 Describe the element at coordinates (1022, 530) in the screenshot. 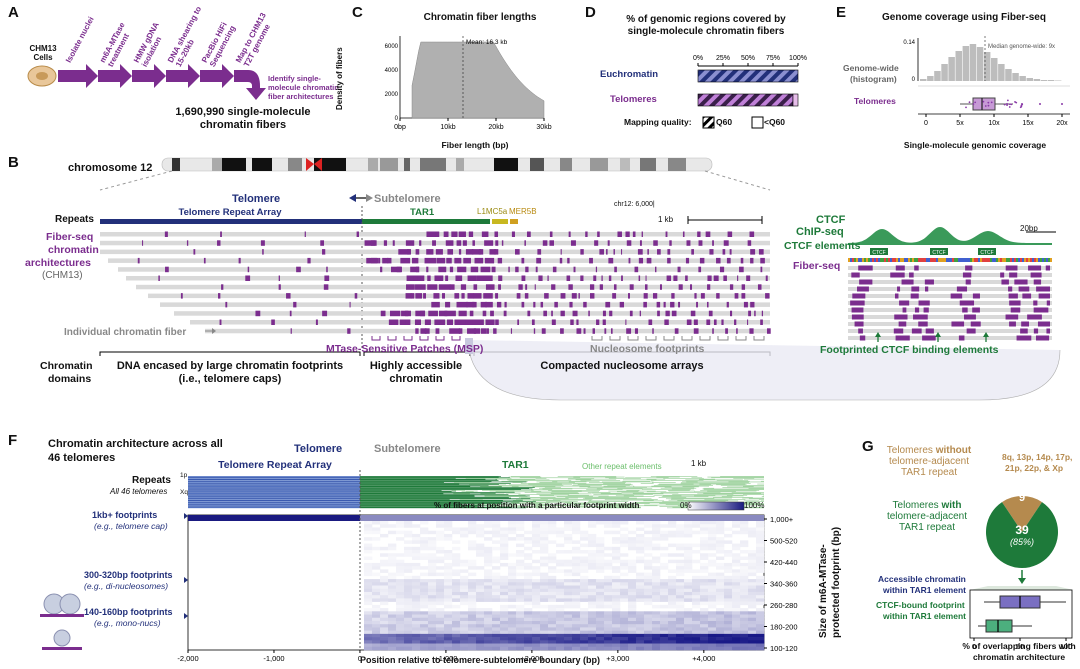

I see `g-n-with: 39` at that location.